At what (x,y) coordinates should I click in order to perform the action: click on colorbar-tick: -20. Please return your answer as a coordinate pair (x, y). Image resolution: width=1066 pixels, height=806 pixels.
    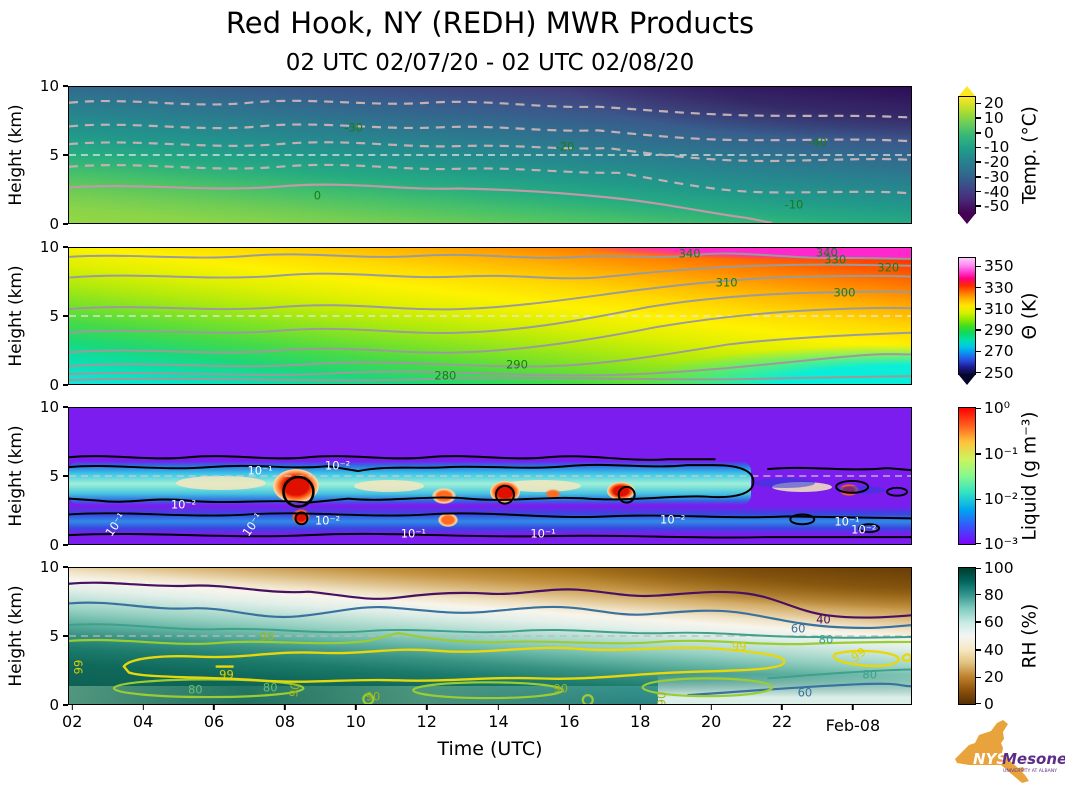
    Looking at the image, I should click on (992, 162).